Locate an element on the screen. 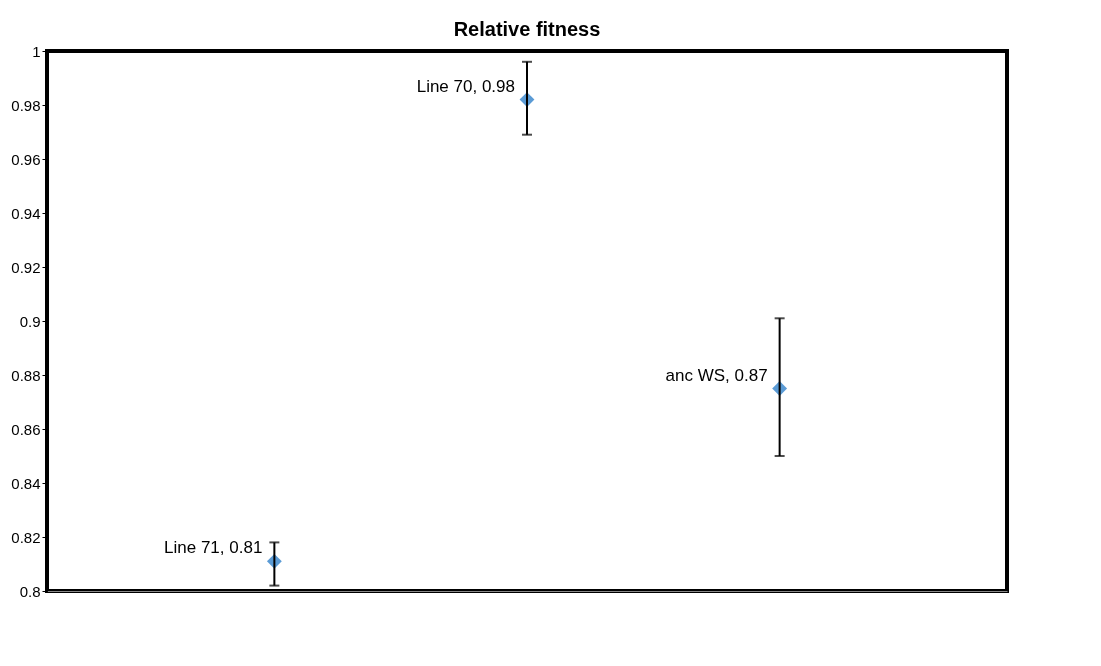  y-tick-label: 0.8 is located at coordinates (30, 591).